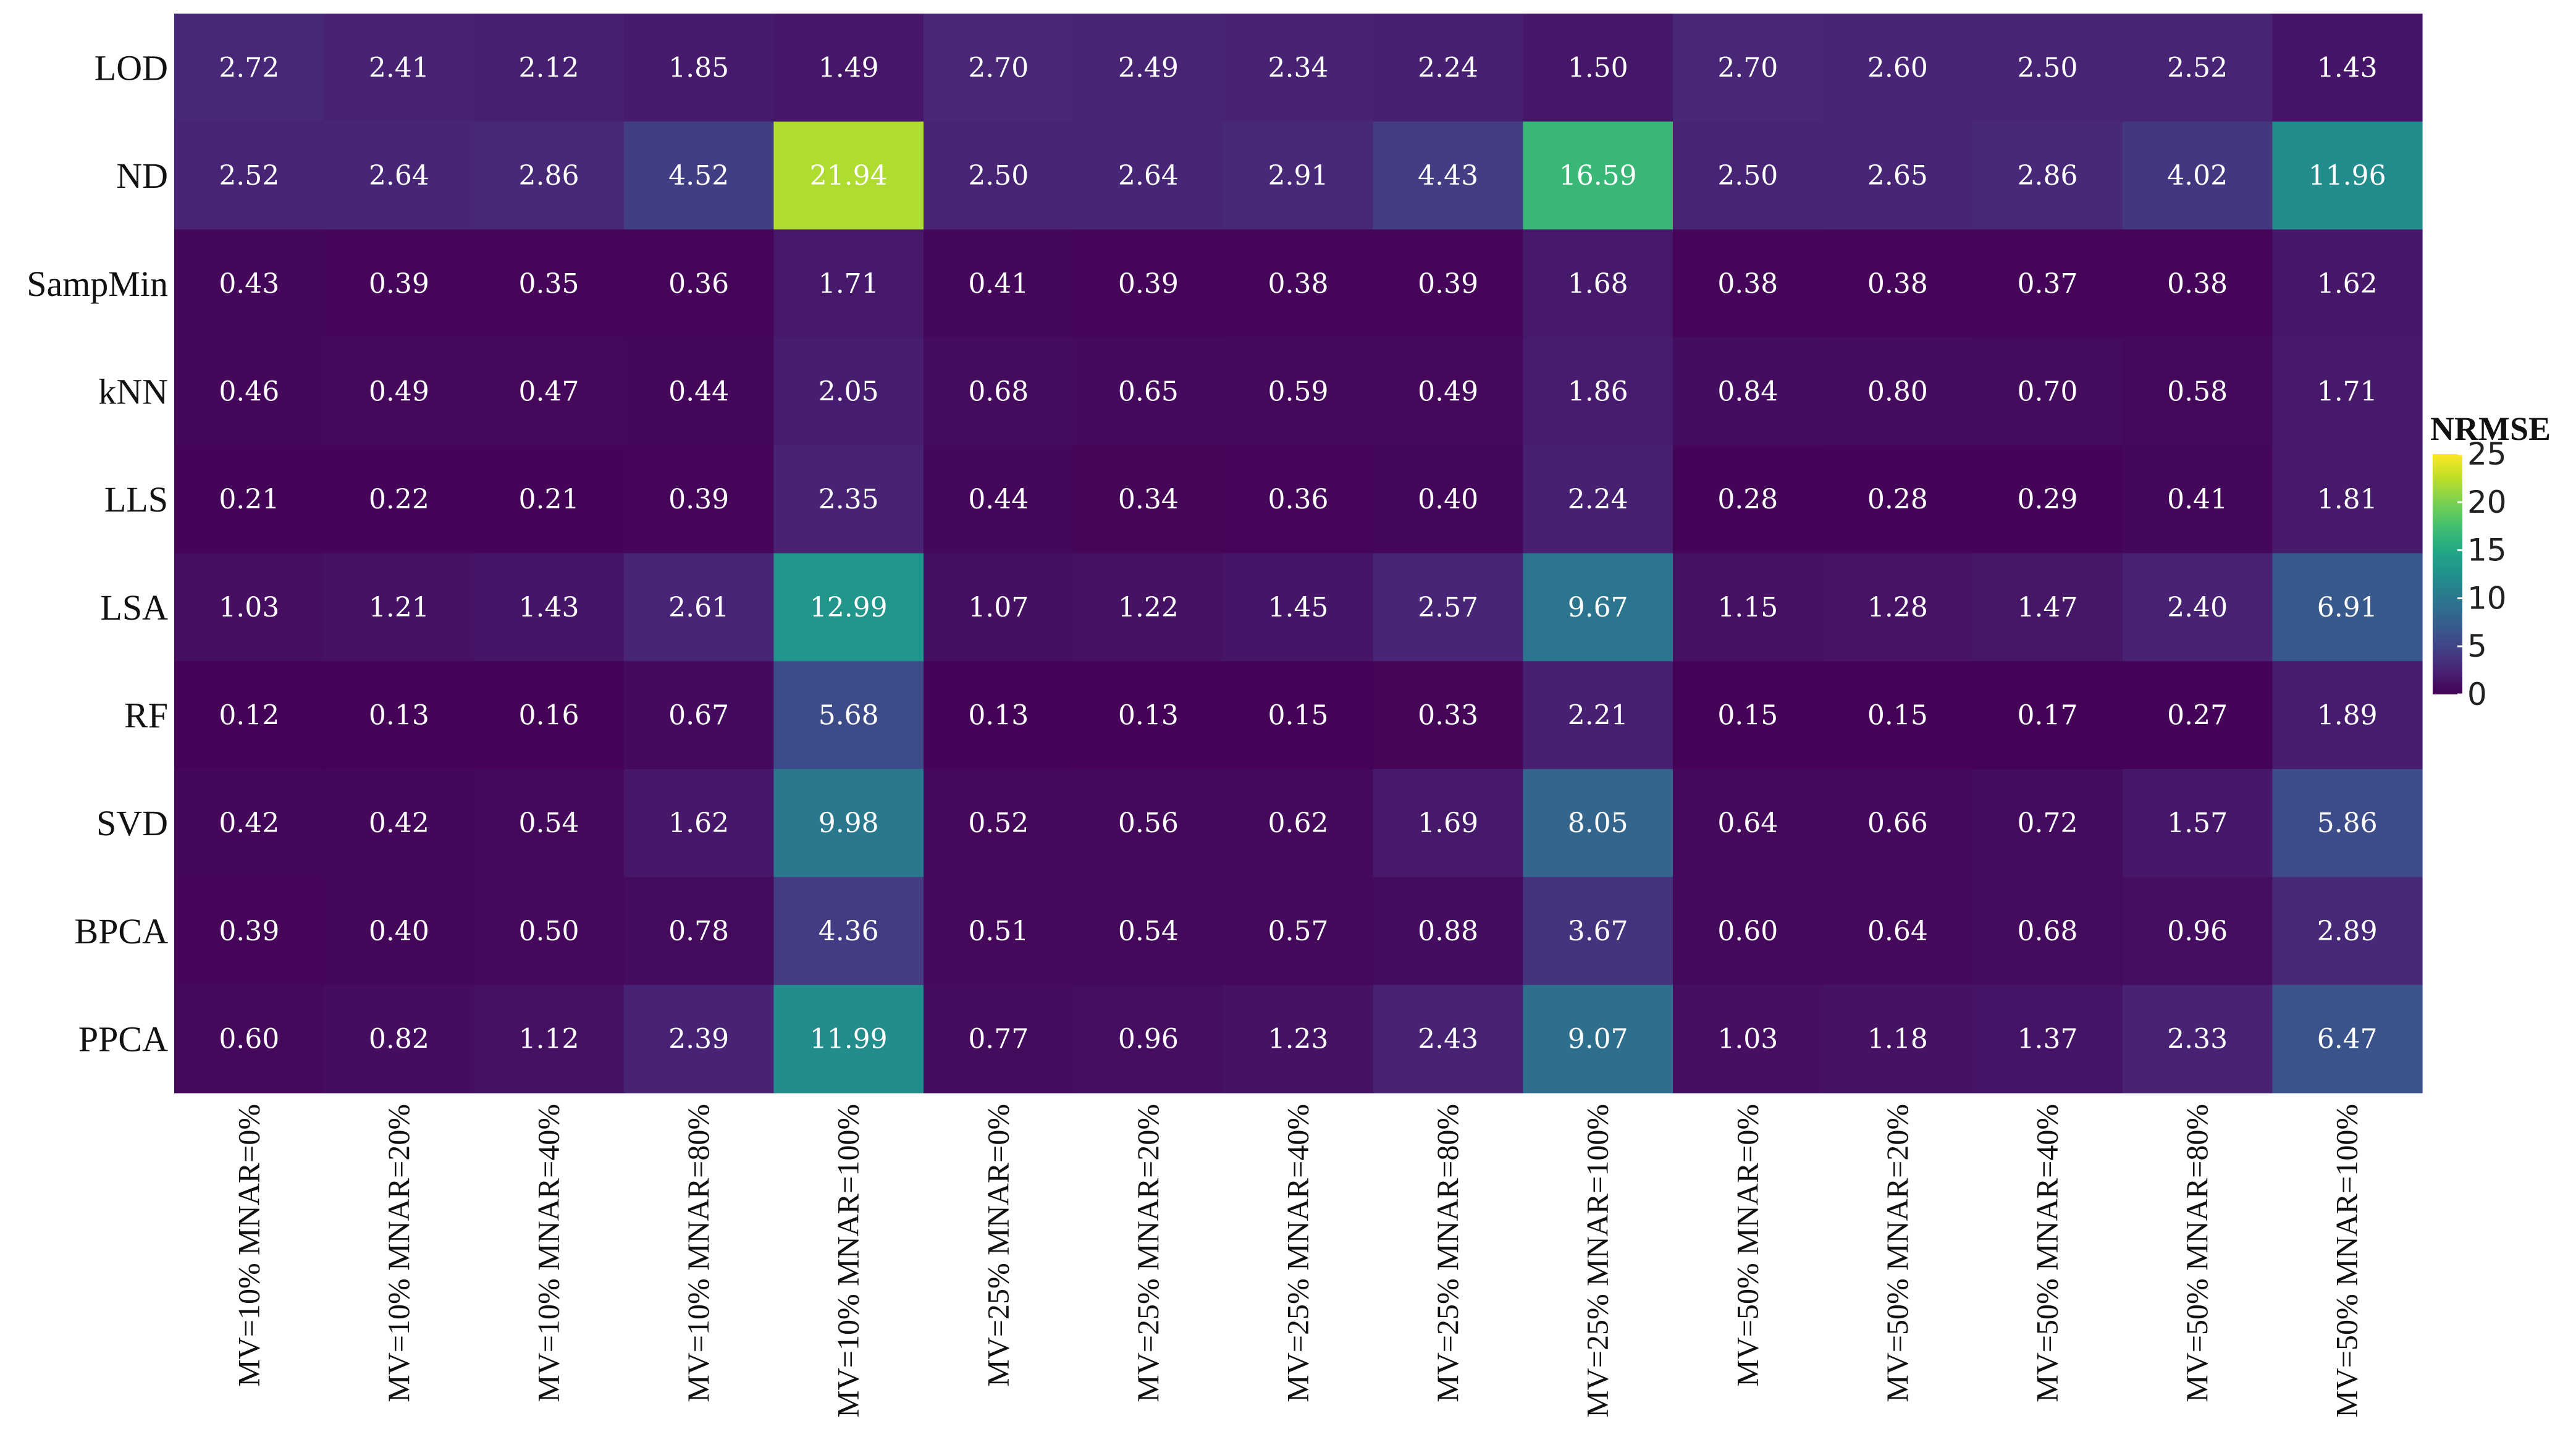 The width and height of the screenshot is (2576, 1445). Describe the element at coordinates (2047, 1253) in the screenshot. I see `column-label: MV=50% MNAR=40%` at that location.